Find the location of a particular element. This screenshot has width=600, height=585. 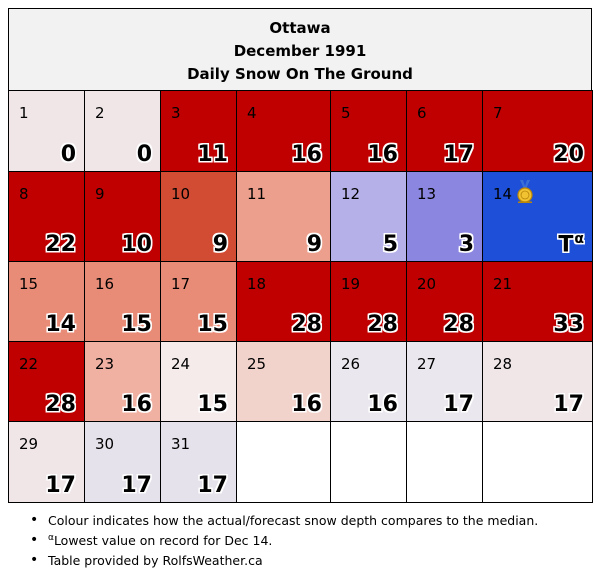

snow-depth-number: 0 is located at coordinates (68, 154).